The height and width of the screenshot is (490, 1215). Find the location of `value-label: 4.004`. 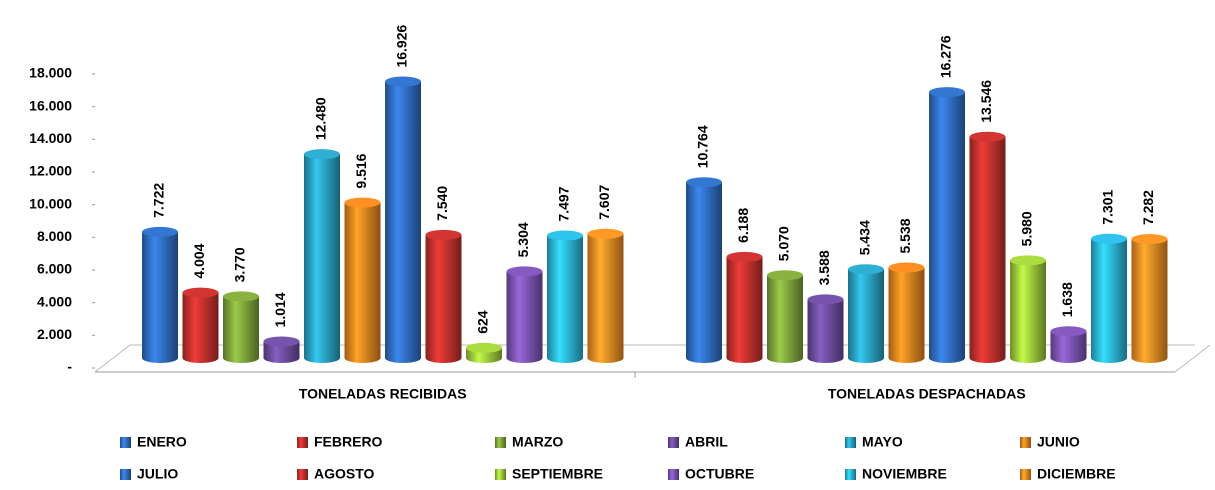

value-label: 4.004 is located at coordinates (199, 260).